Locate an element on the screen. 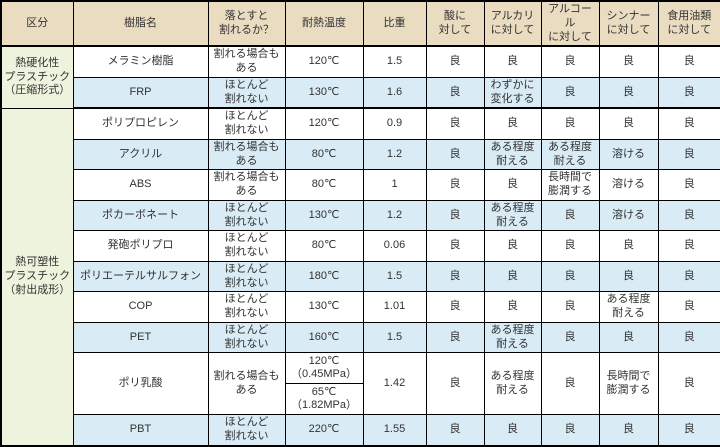 The height and width of the screenshot is (447, 720). cell-heat-temp-low: 65℃ （1.82MPa） is located at coordinates (324, 399).